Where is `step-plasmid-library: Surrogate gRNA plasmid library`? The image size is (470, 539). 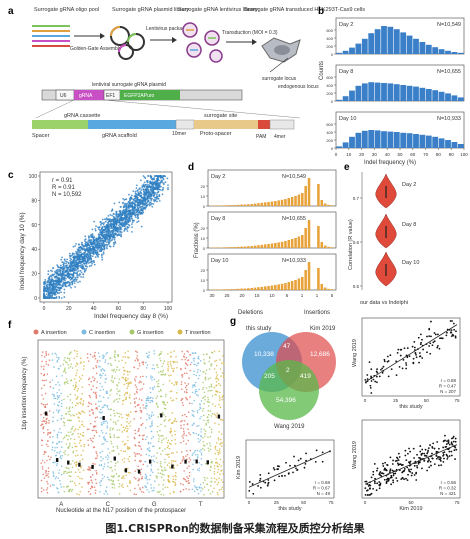 step-plasmid-library: Surrogate gRNA plasmid library is located at coordinates (150, 10).